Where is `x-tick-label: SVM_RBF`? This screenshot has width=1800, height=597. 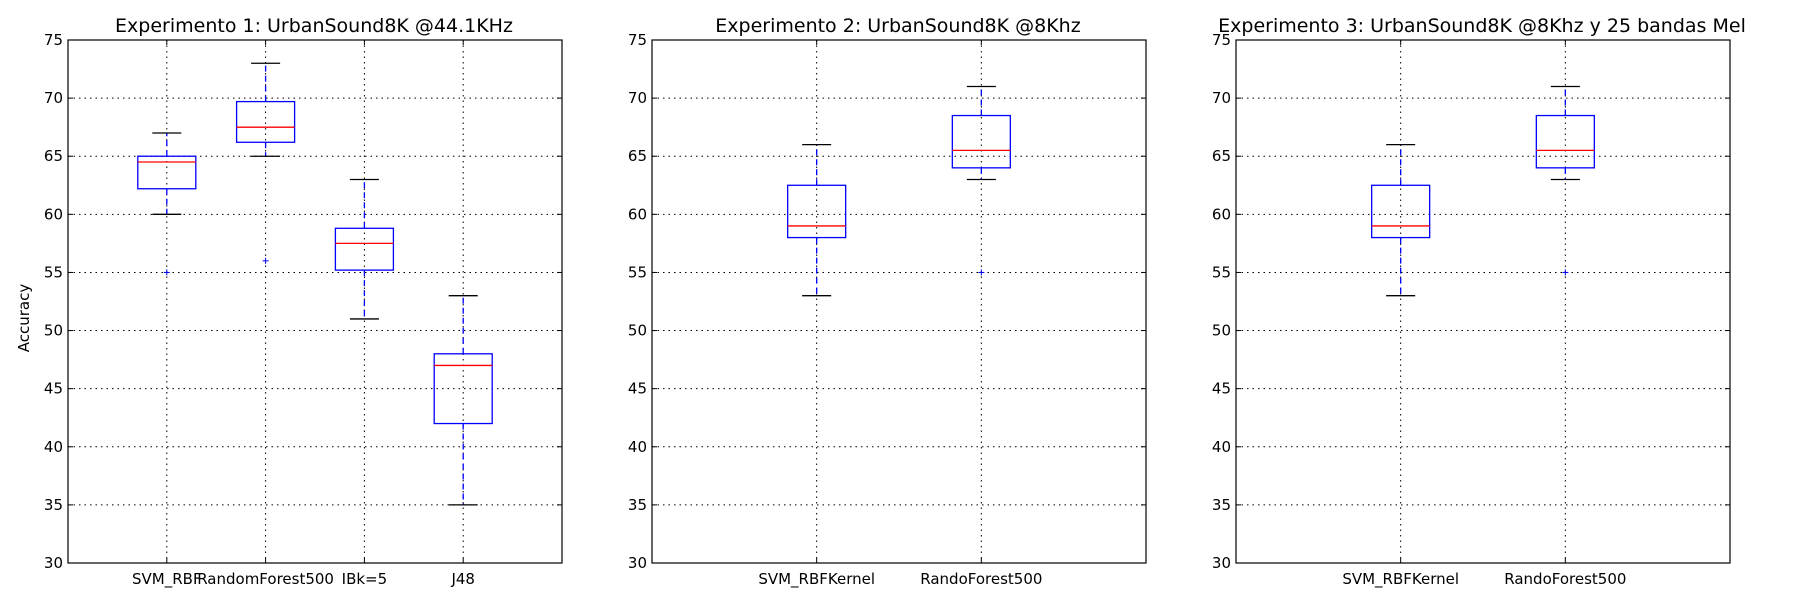 x-tick-label: SVM_RBF is located at coordinates (167, 579).